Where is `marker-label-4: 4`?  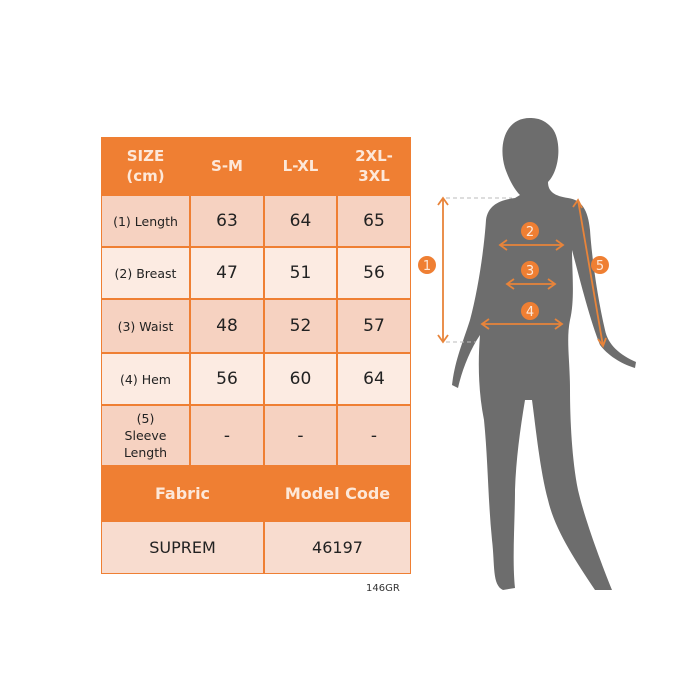
marker-label-4: 4 is located at coordinates (530, 312).